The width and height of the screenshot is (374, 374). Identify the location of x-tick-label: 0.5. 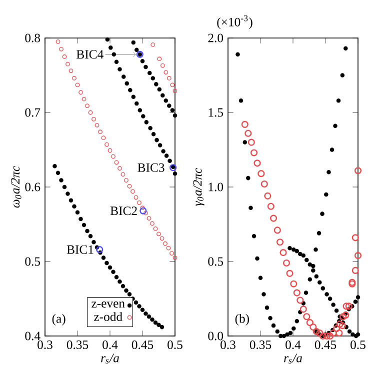
(358, 345).